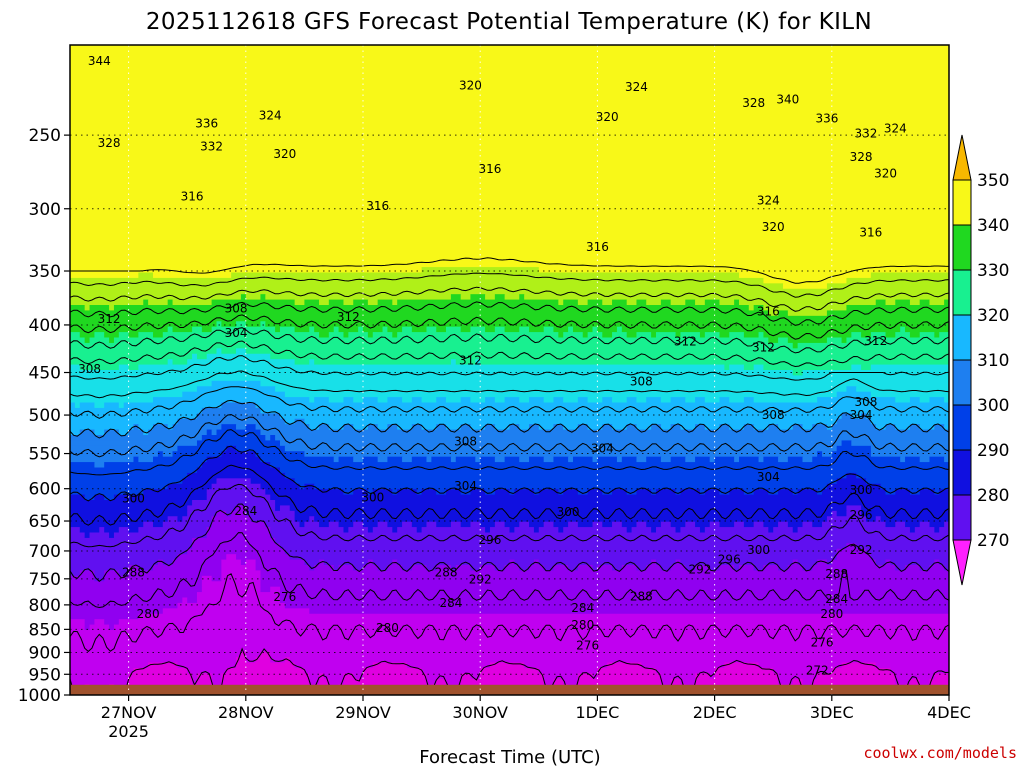 This screenshot has height=768, width=1024. I want to click on contour-label: 280, so click(582, 625).